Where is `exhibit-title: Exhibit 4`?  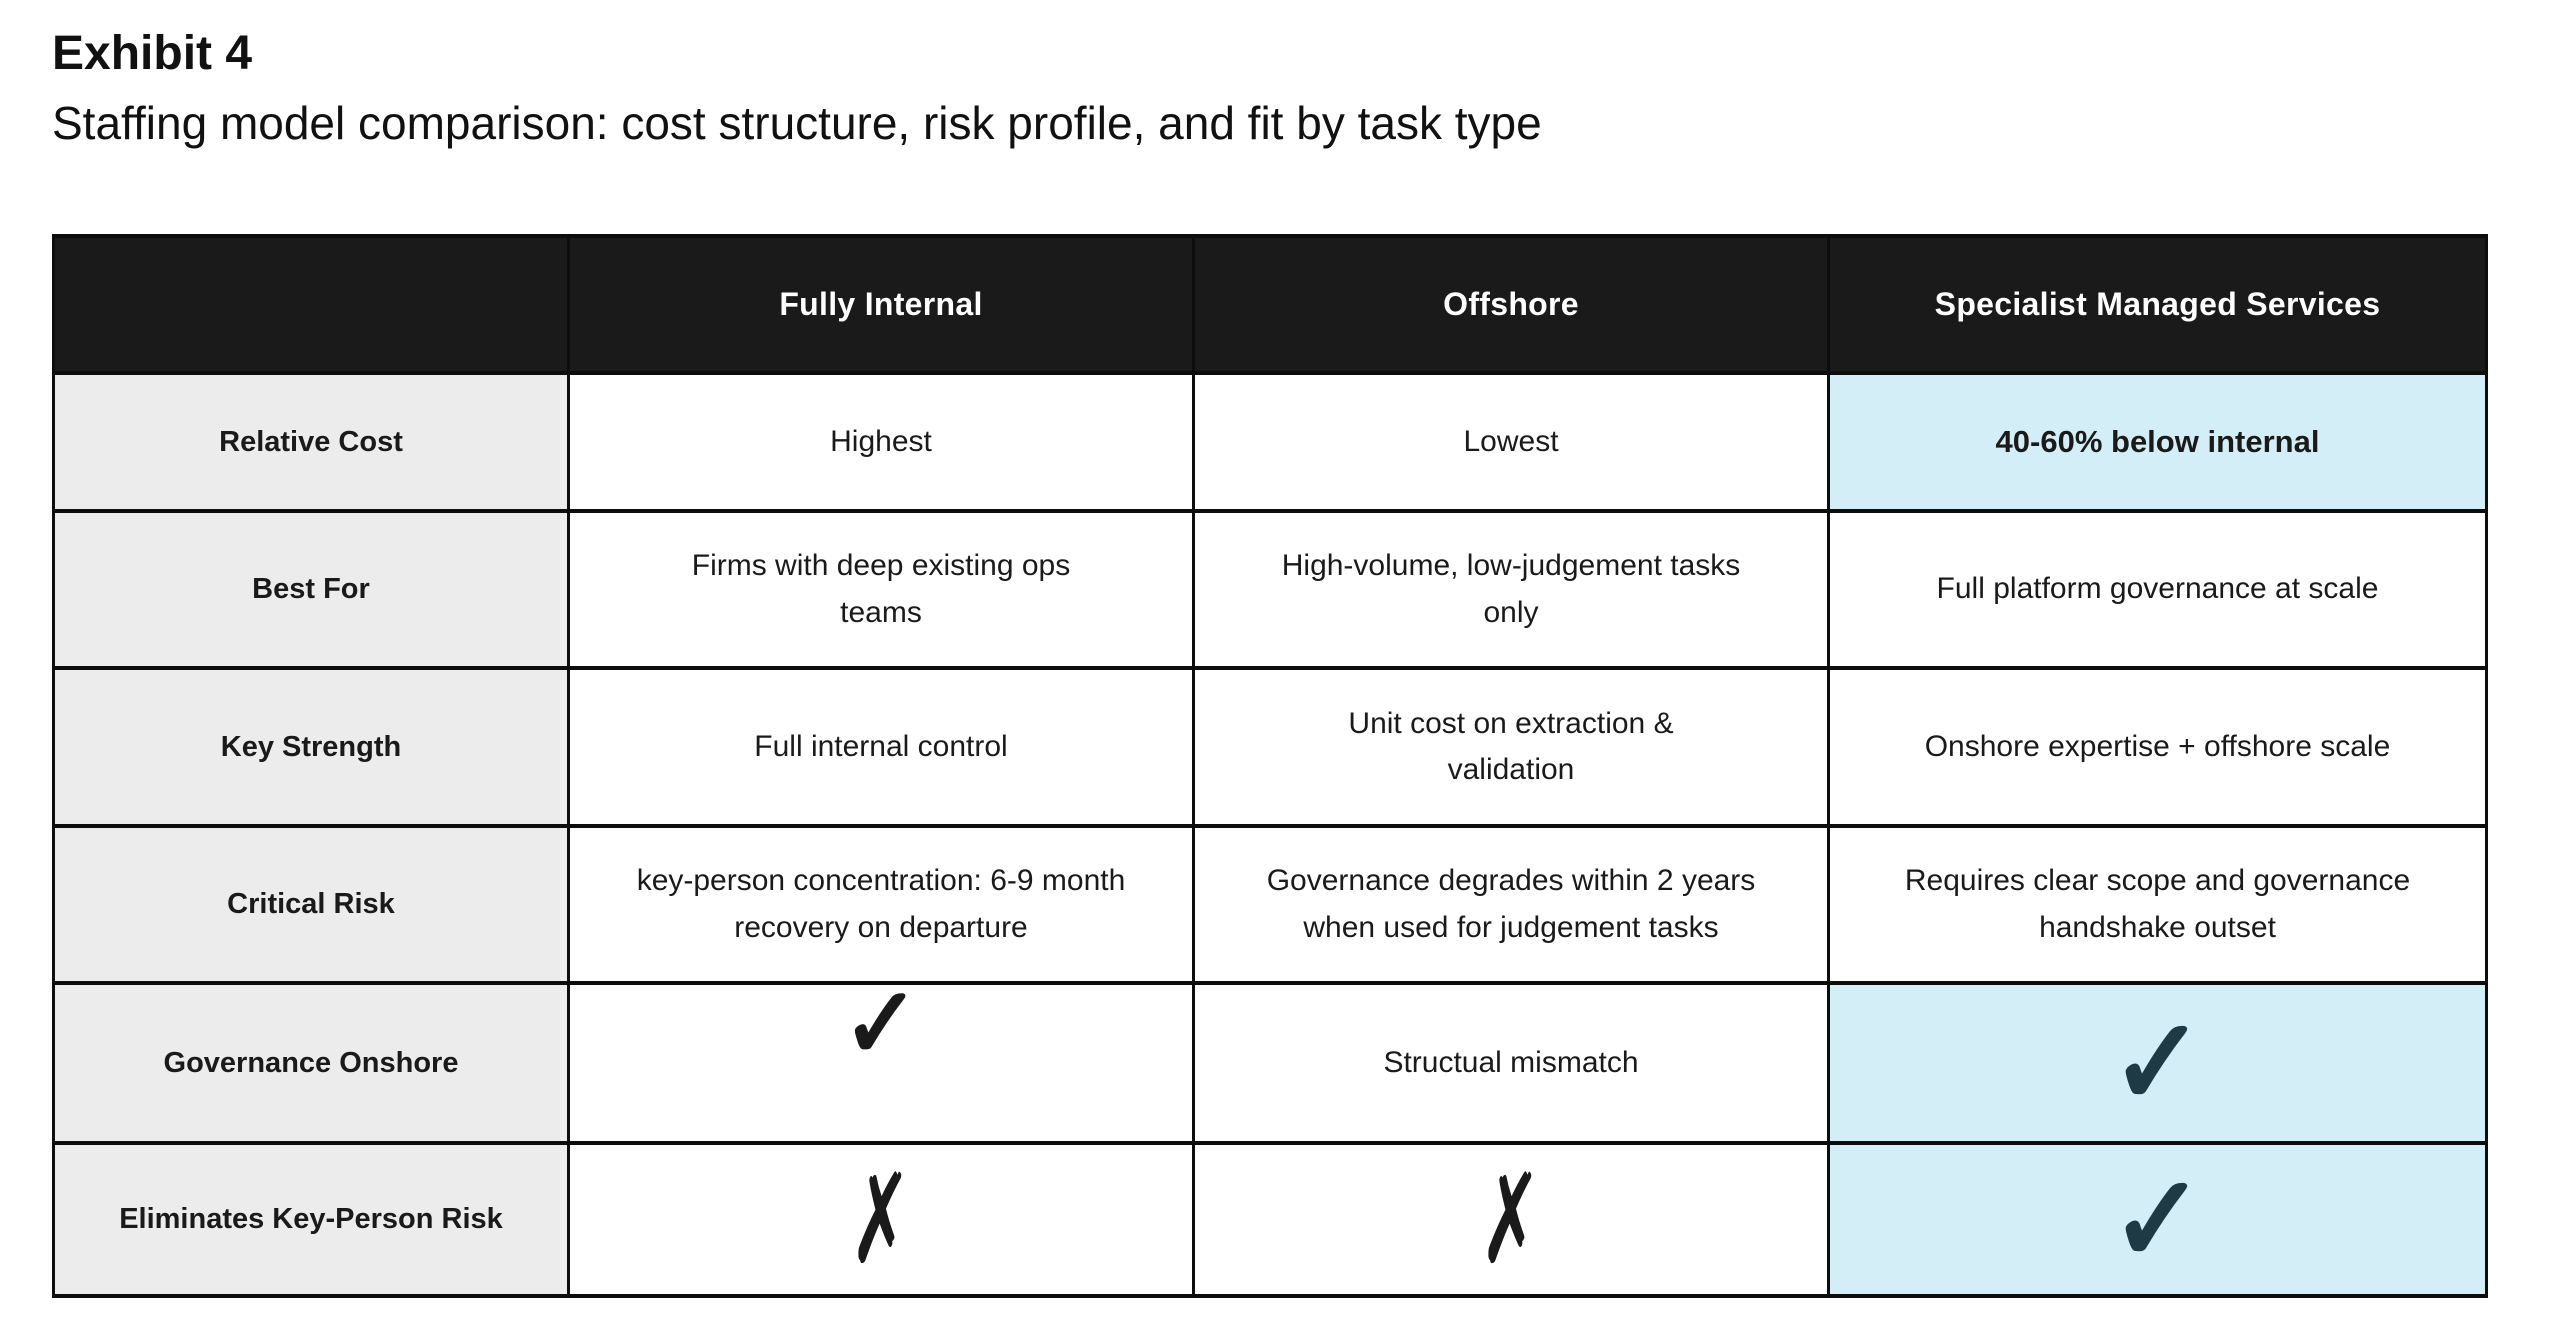
exhibit-title: Exhibit 4 is located at coordinates (152, 53).